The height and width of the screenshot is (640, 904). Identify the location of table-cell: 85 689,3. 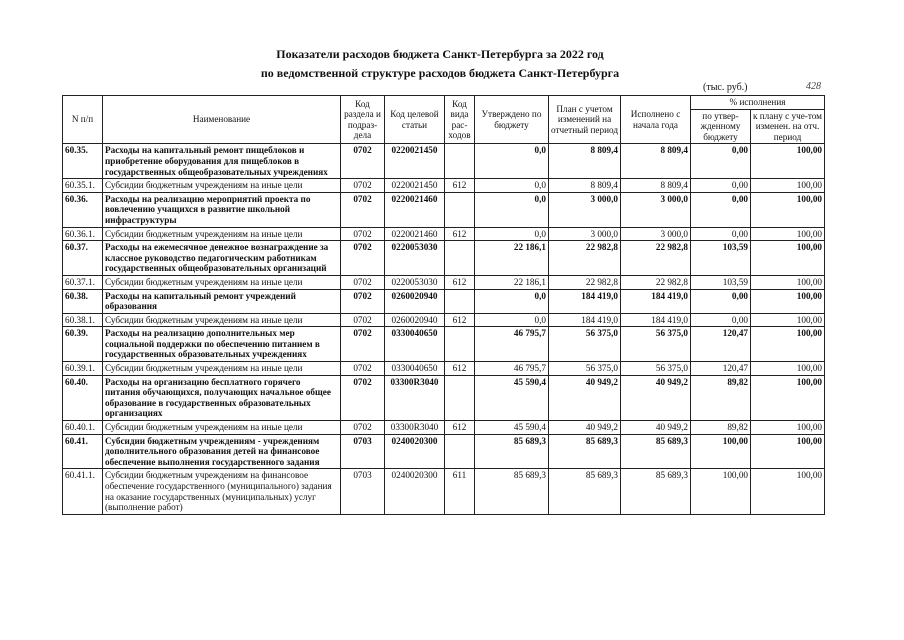
(511, 451).